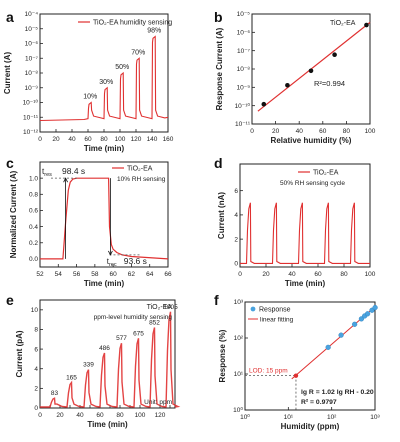  I want to click on peak-label: 577, so click(121, 338).